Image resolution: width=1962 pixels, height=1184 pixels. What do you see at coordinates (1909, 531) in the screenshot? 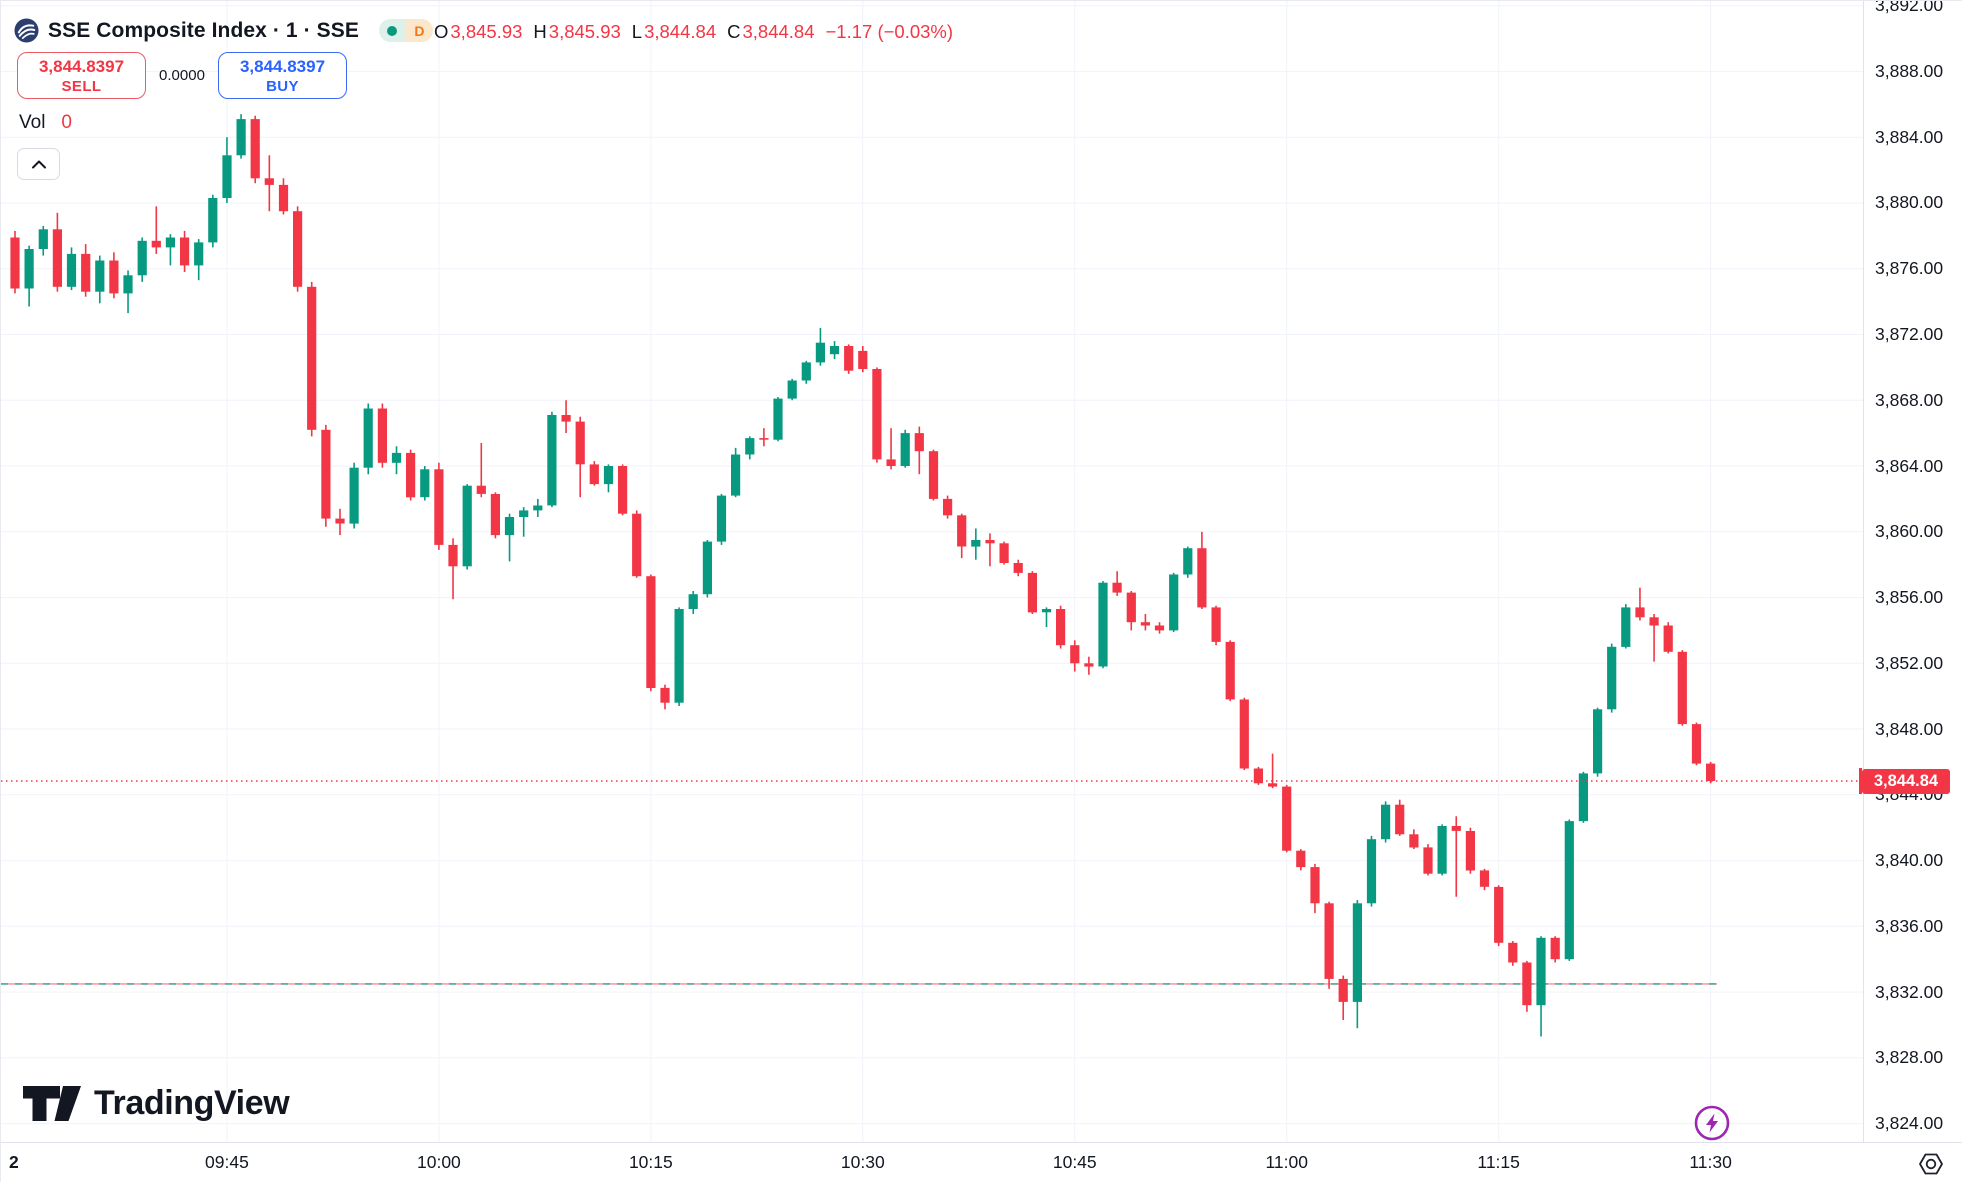
I see `price-axis-label: 3,860.00` at bounding box center [1909, 531].